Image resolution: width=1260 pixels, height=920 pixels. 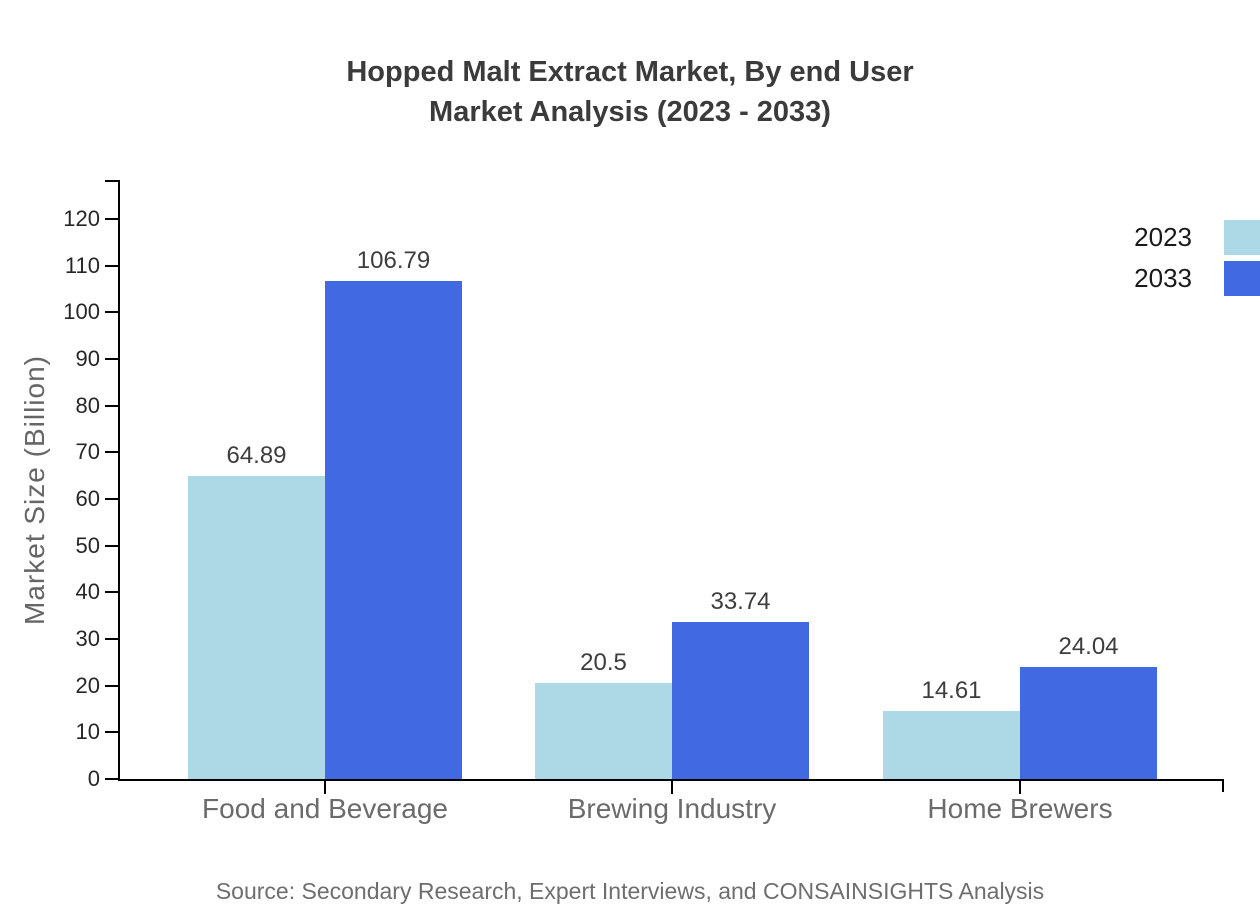 What do you see at coordinates (87, 545) in the screenshot?
I see `y-tick-label: 50` at bounding box center [87, 545].